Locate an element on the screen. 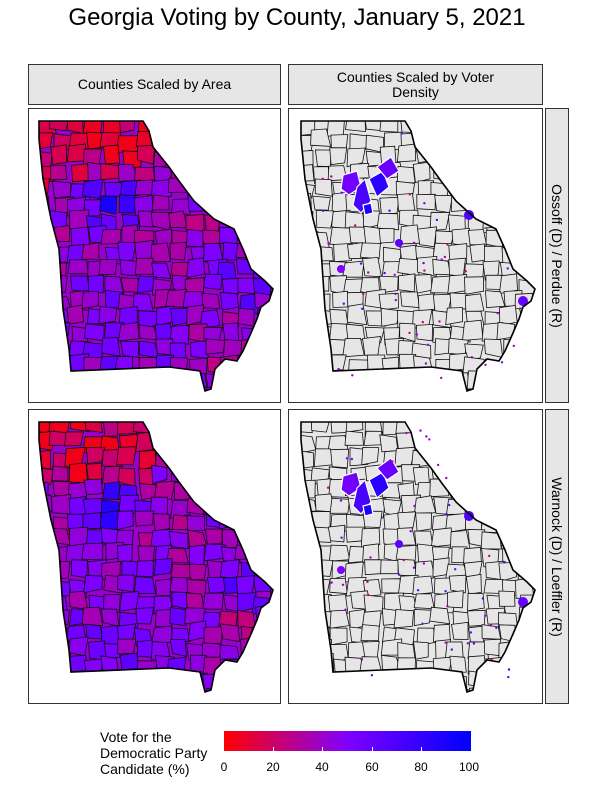 The image size is (594, 792). county-dekalb is located at coordinates (379, 184).